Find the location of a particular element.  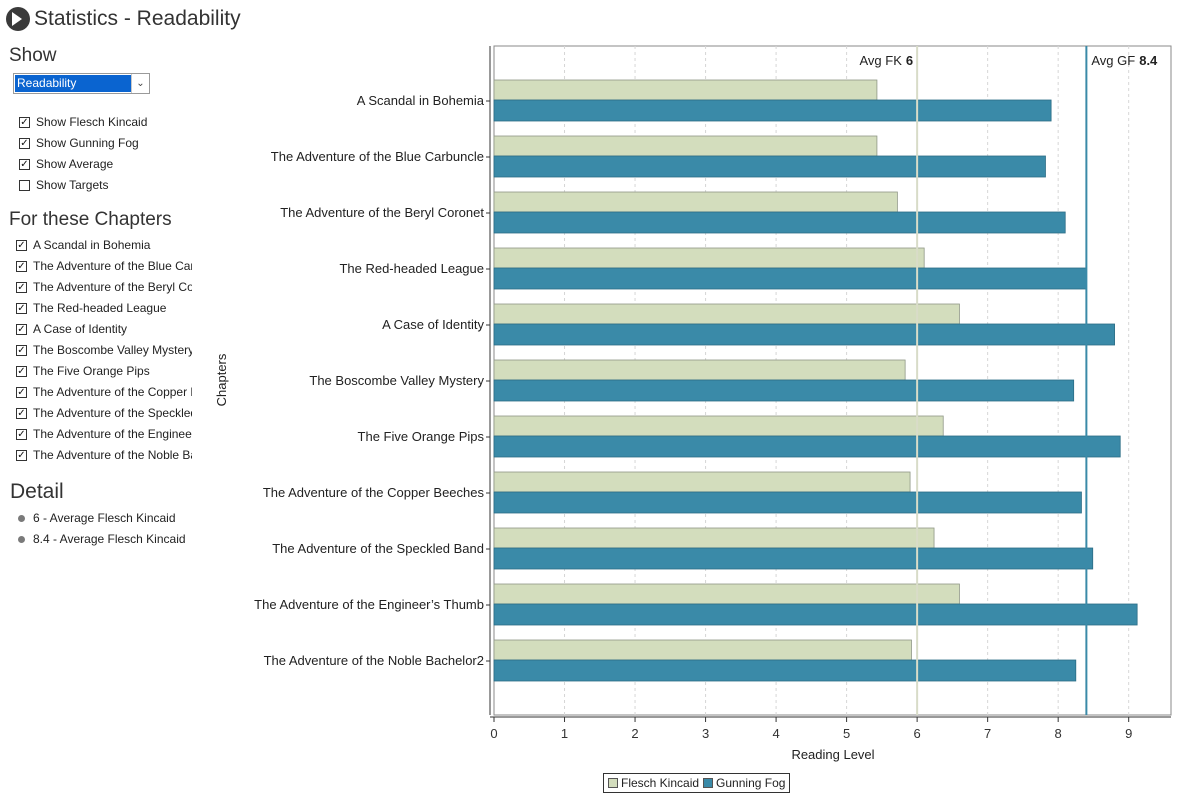

chart-legend: Flesch Kincaid Gunning Fog is located at coordinates (697, 783).